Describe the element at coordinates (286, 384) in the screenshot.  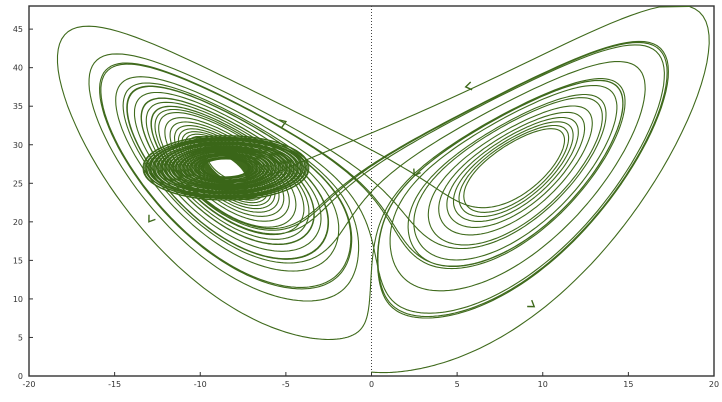
I see `x-tick-label: -5` at that location.